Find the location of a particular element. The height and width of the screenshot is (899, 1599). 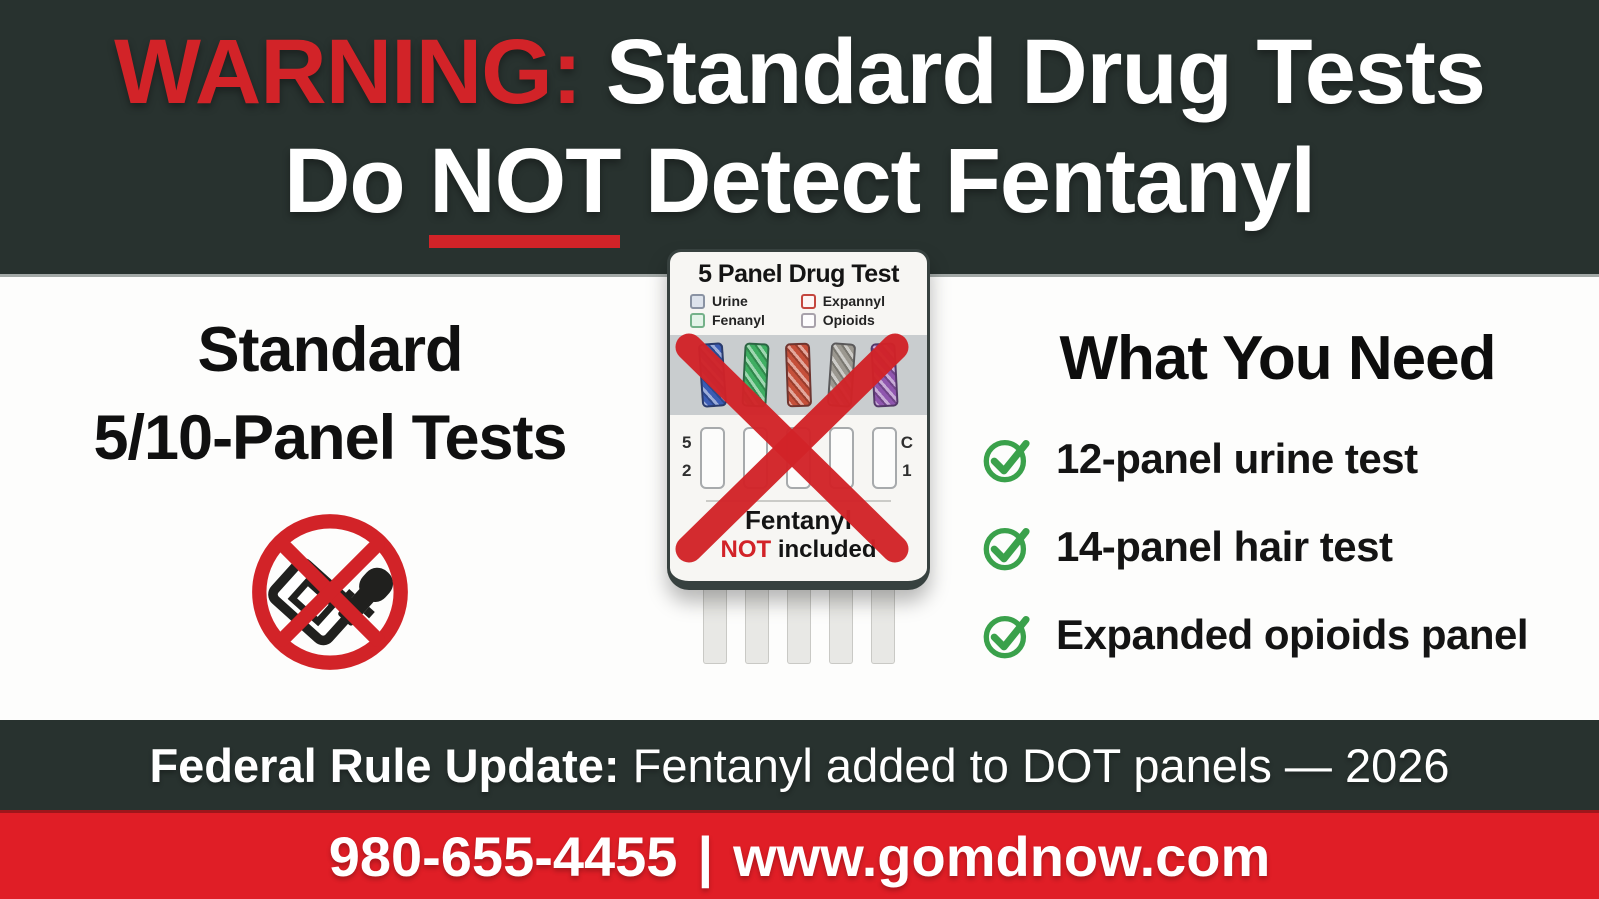

headline-line2: Do NOT Detect Fentanyl is located at coordinates (799, 189).